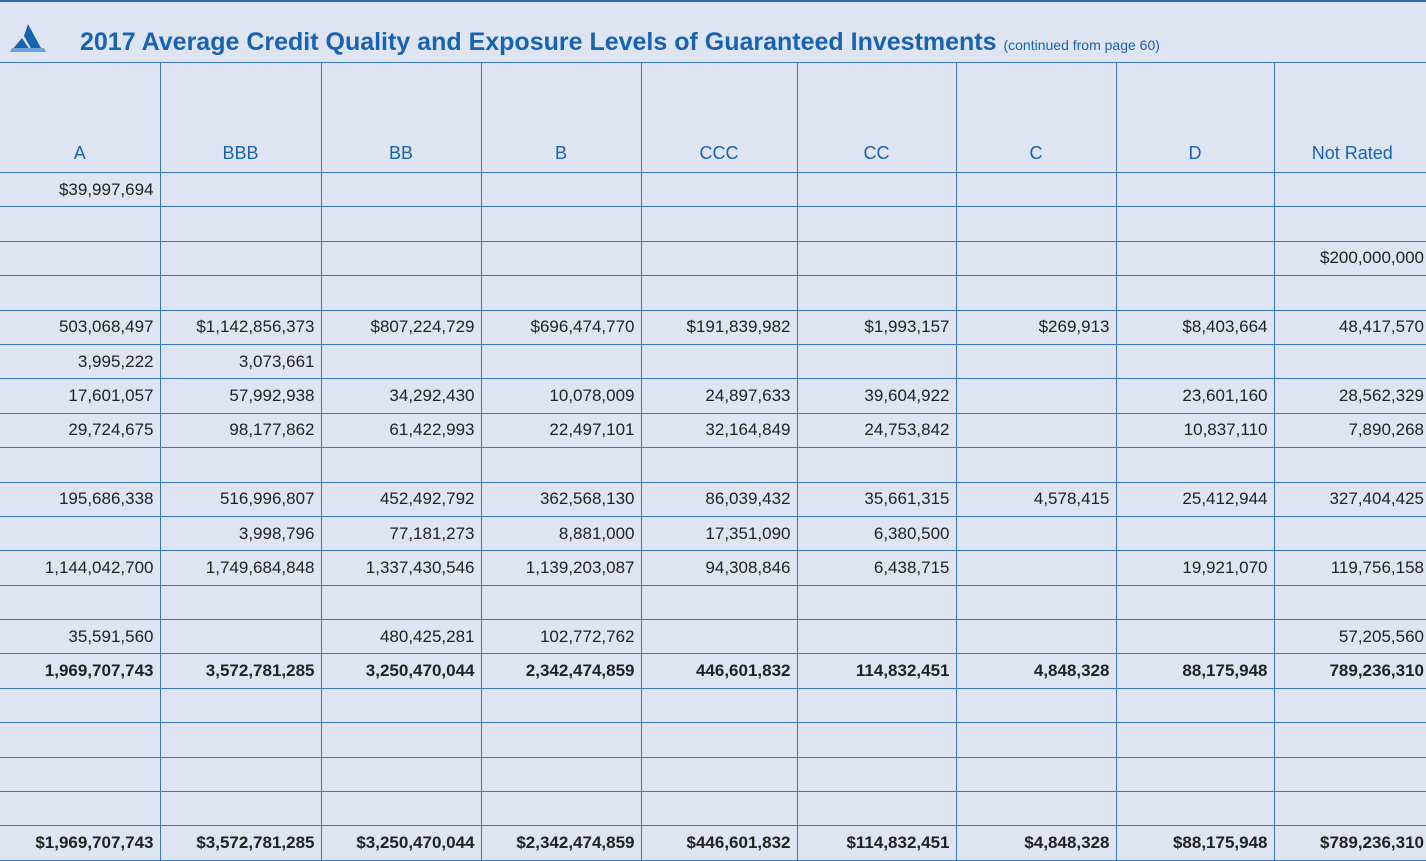  Describe the element at coordinates (28, 38) in the screenshot. I see `logo` at that location.